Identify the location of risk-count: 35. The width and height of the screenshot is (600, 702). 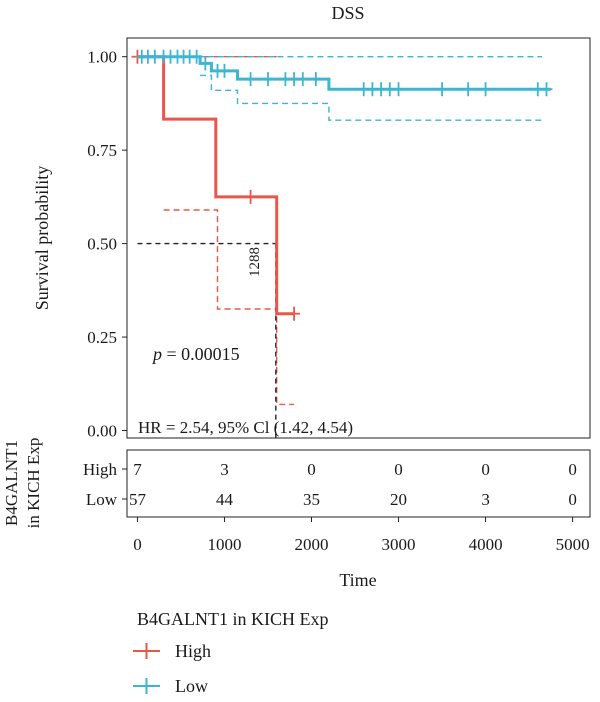
(311, 499).